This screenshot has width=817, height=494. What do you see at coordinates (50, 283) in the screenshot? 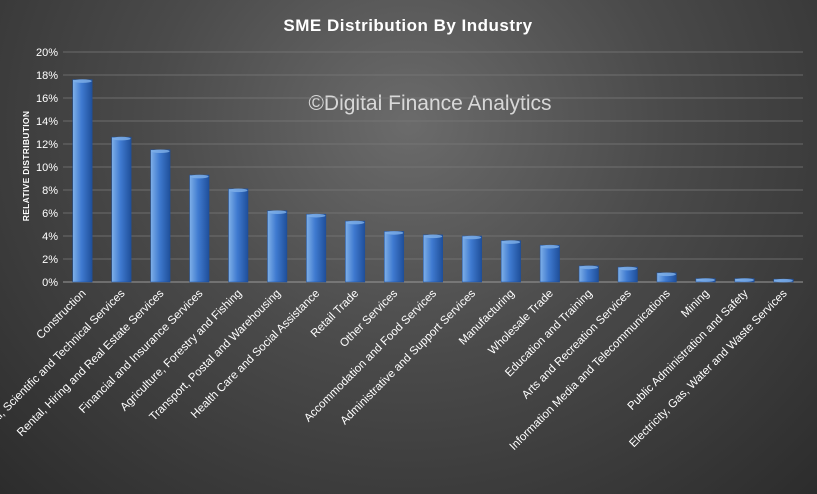
I see `y-tick-label: 0%` at bounding box center [50, 283].